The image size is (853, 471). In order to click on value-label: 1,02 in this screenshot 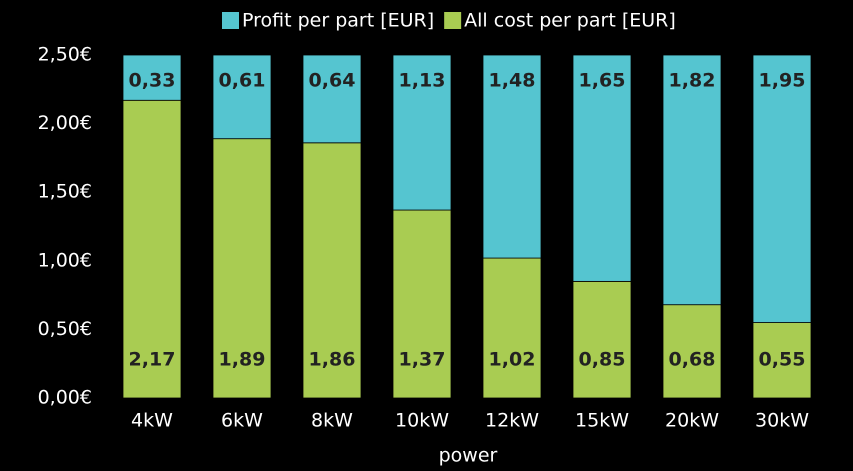, I will do `click(512, 360)`.